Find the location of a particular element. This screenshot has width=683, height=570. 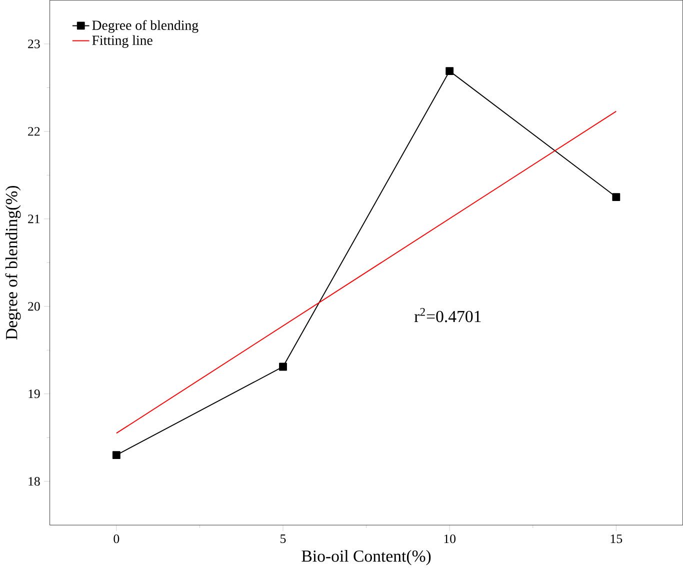

x-tick-label: 15 is located at coordinates (616, 538).